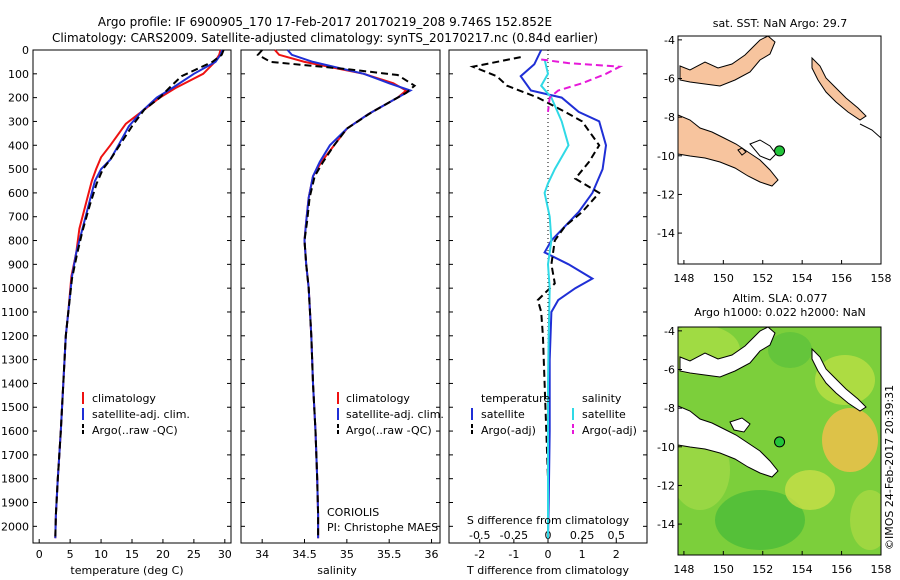 The width and height of the screenshot is (900, 580). Describe the element at coordinates (617, 535) in the screenshot. I see `s-diff-tick-label: 0.5` at that location.